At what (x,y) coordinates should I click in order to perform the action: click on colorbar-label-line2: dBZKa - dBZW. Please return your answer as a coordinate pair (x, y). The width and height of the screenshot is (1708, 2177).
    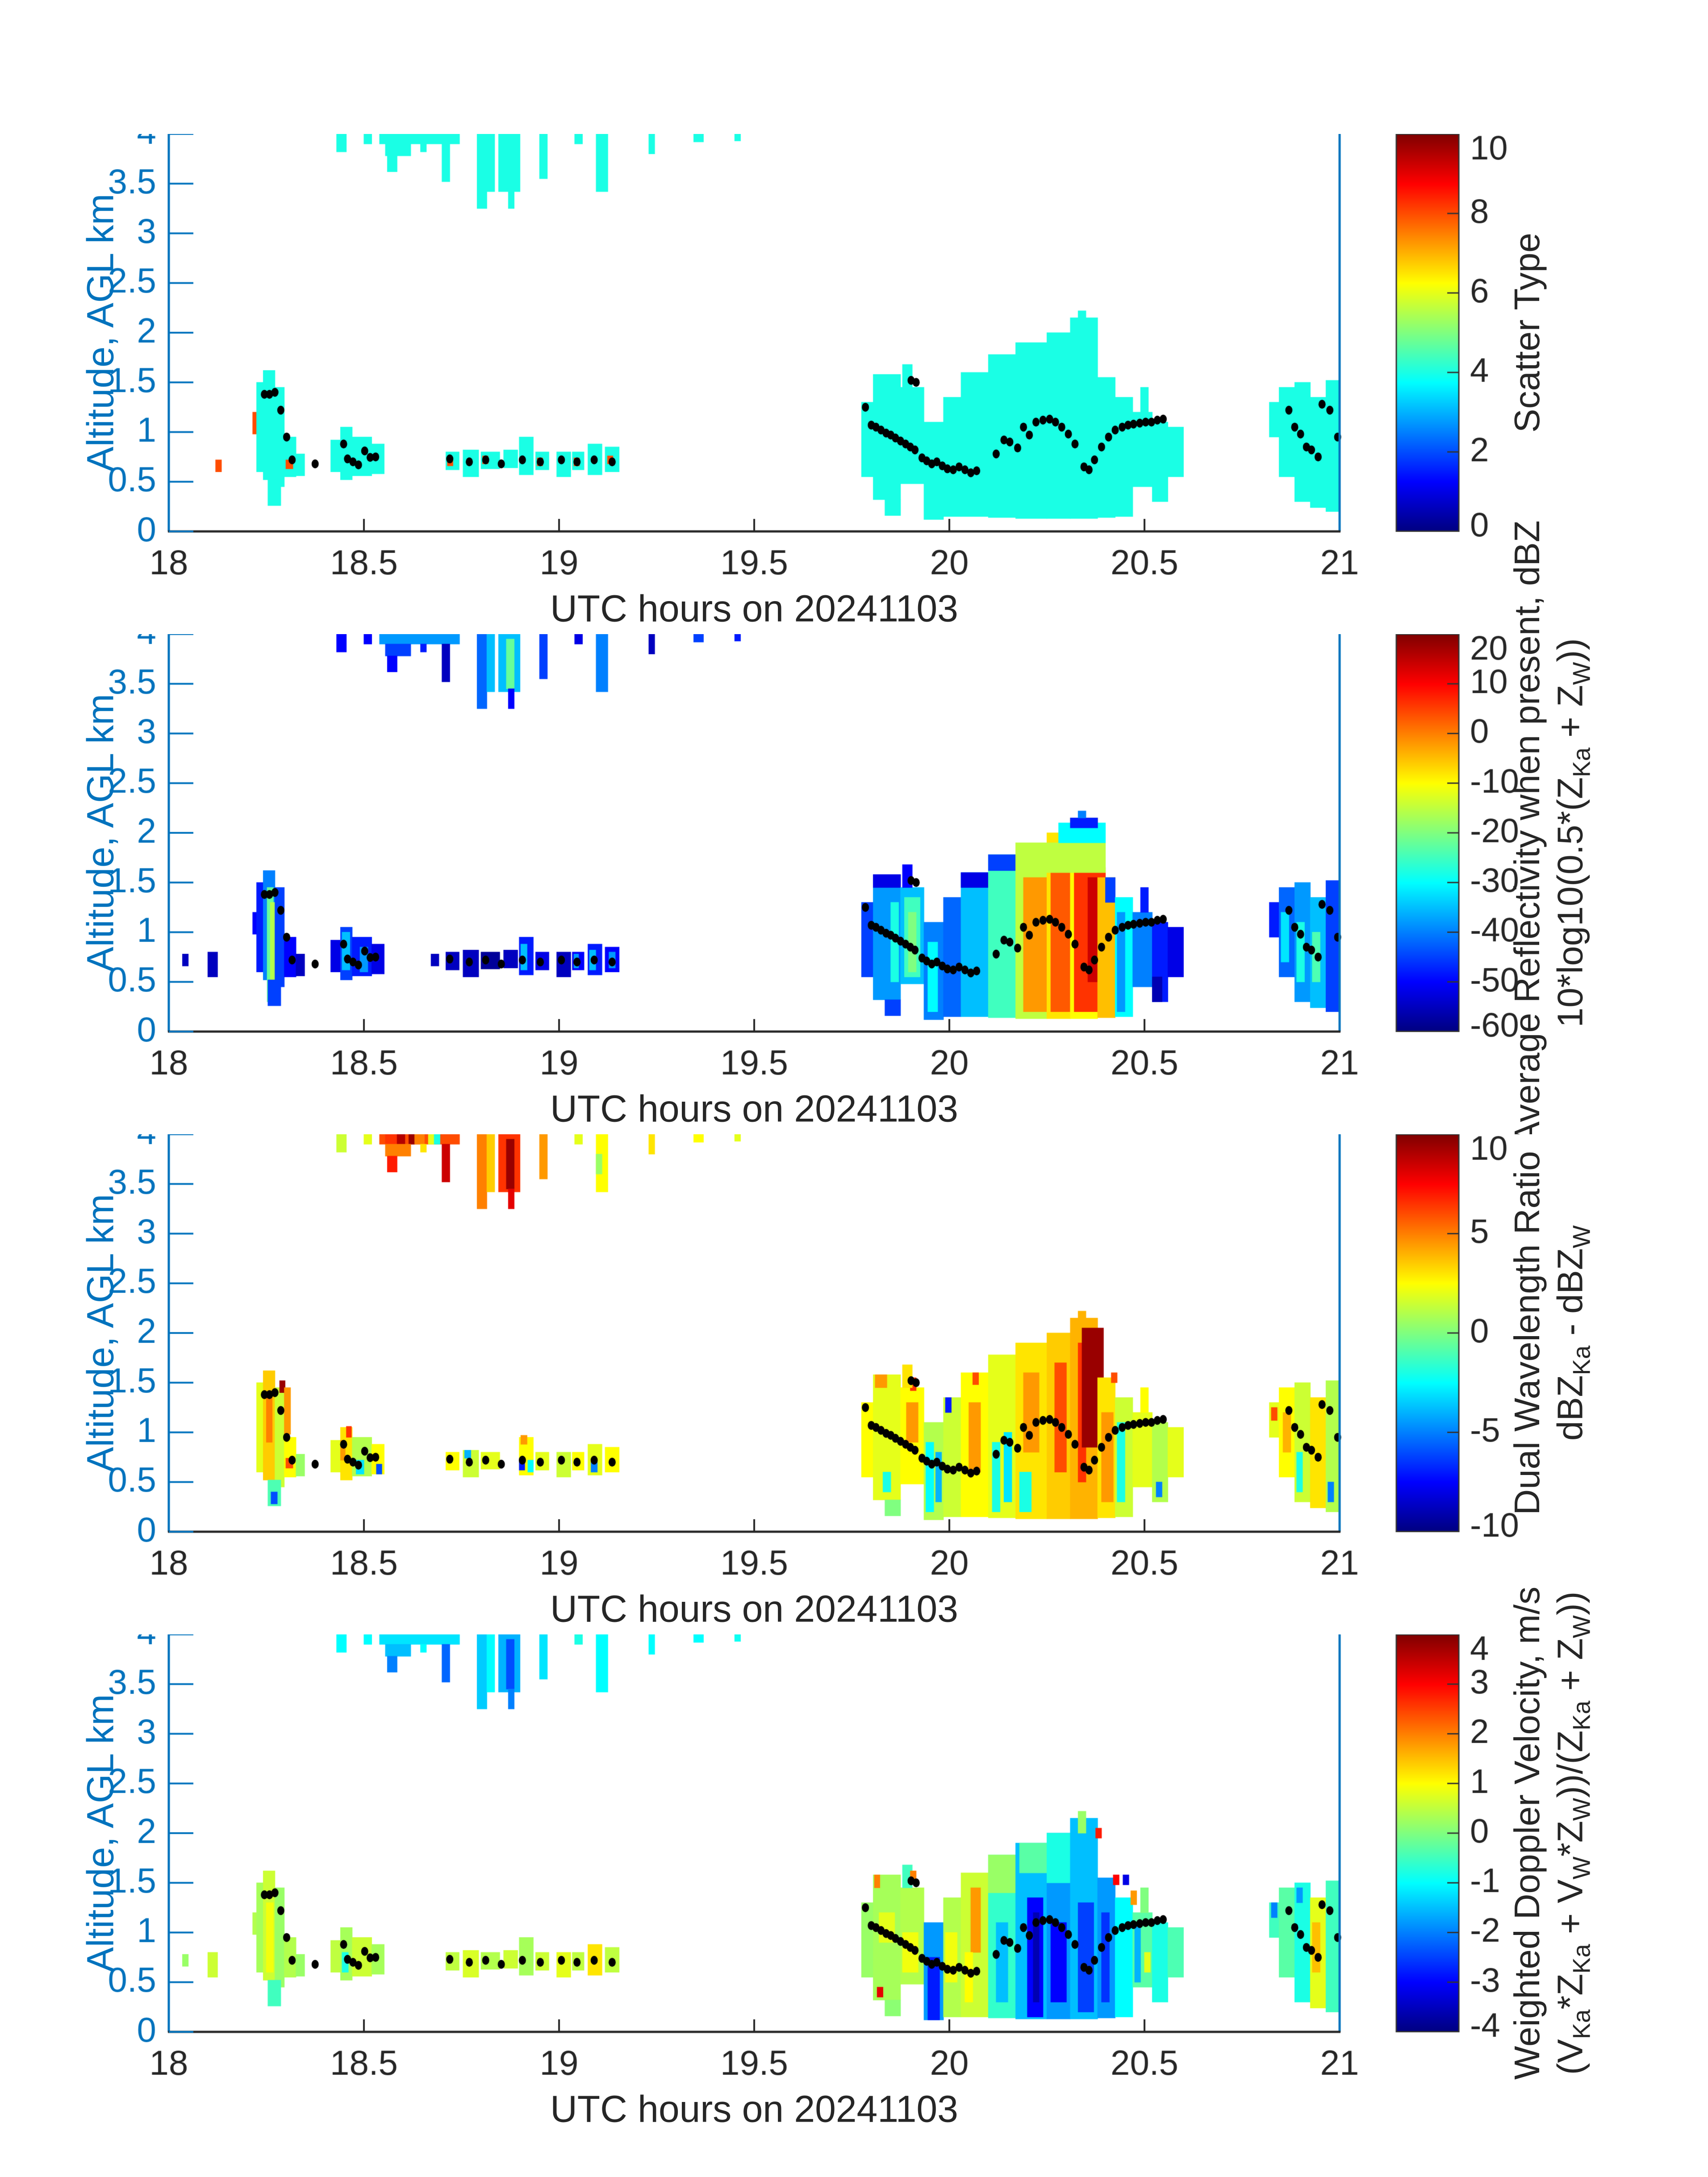
    Looking at the image, I should click on (1572, 1333).